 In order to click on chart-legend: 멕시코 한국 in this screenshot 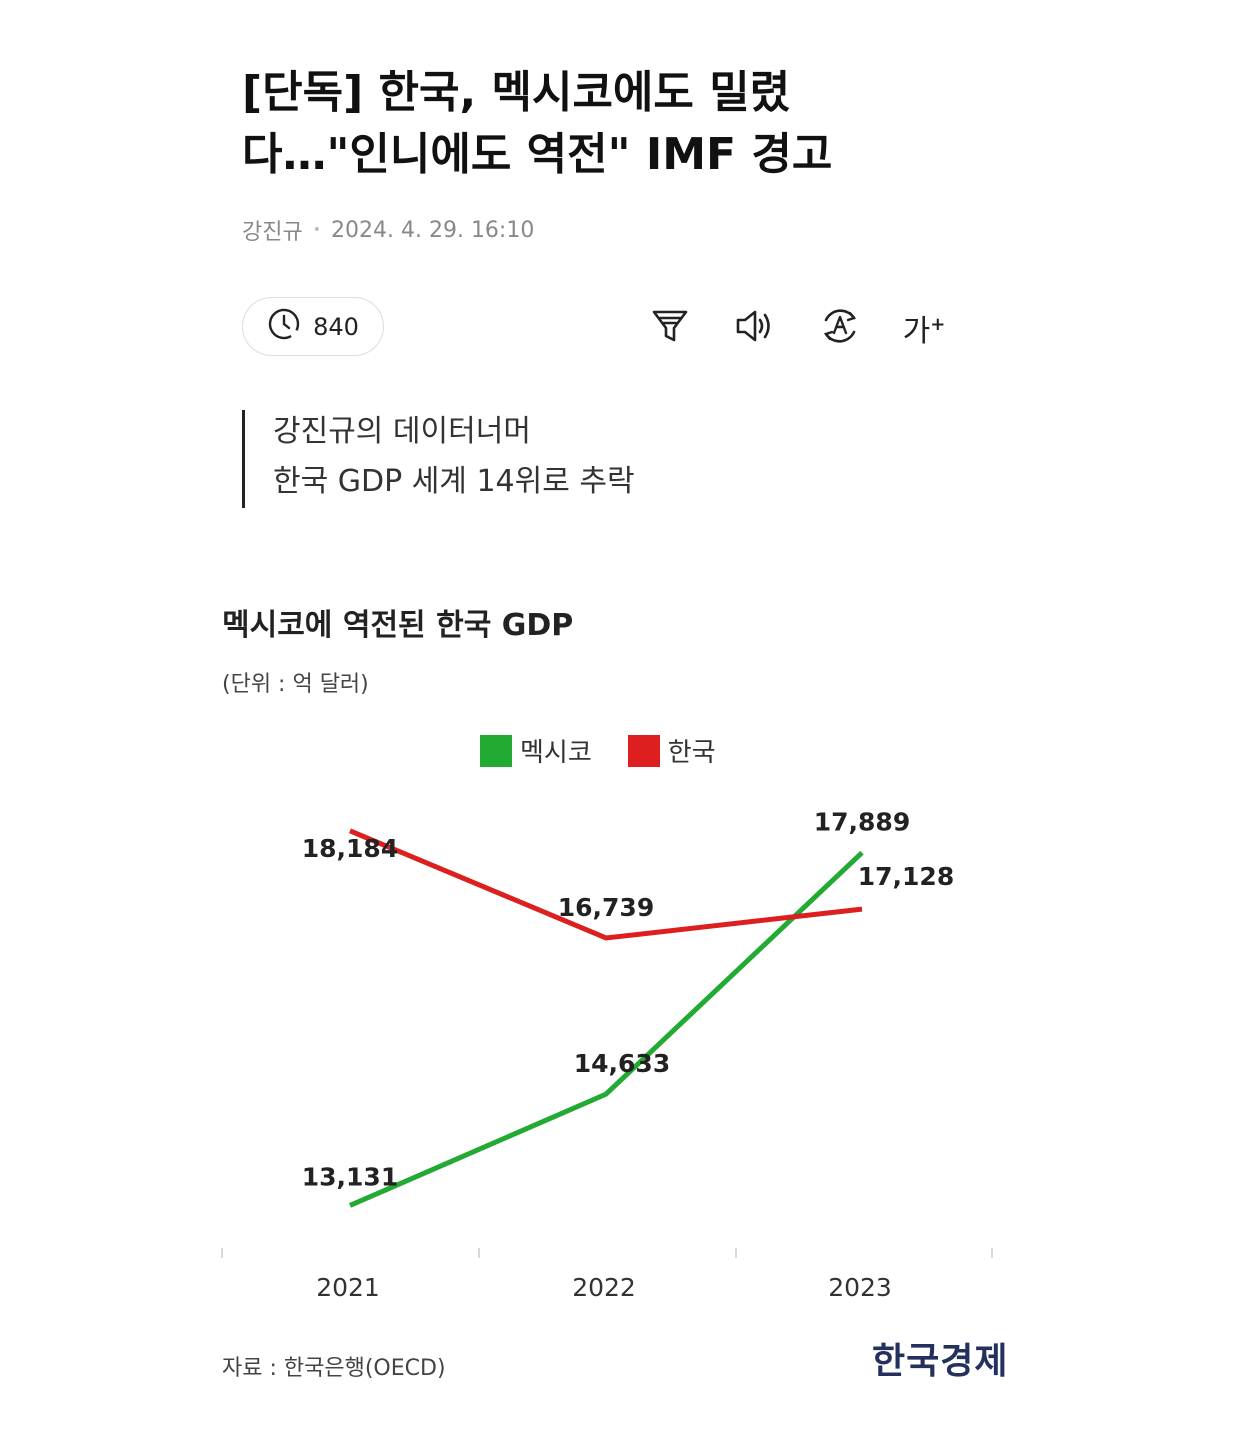, I will do `click(616, 750)`.